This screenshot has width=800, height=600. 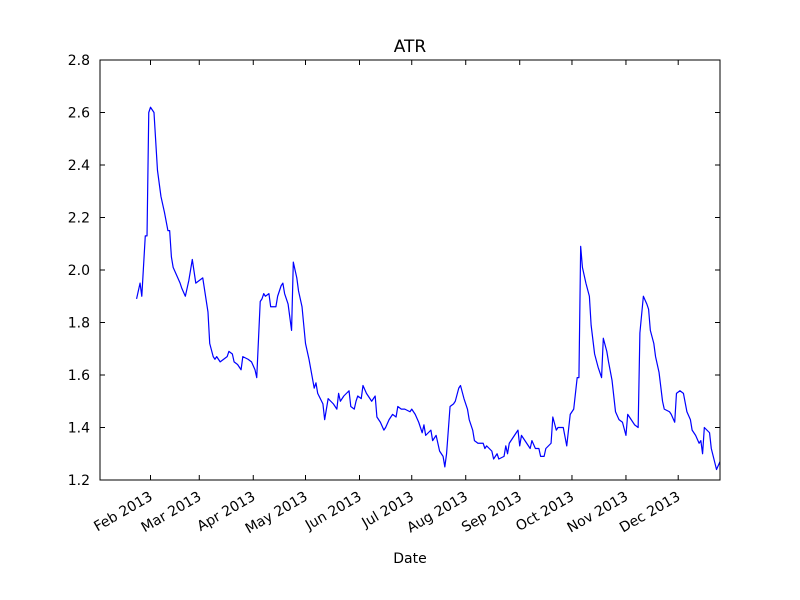 What do you see at coordinates (79, 481) in the screenshot?
I see `y-tick-label: 1.2` at bounding box center [79, 481].